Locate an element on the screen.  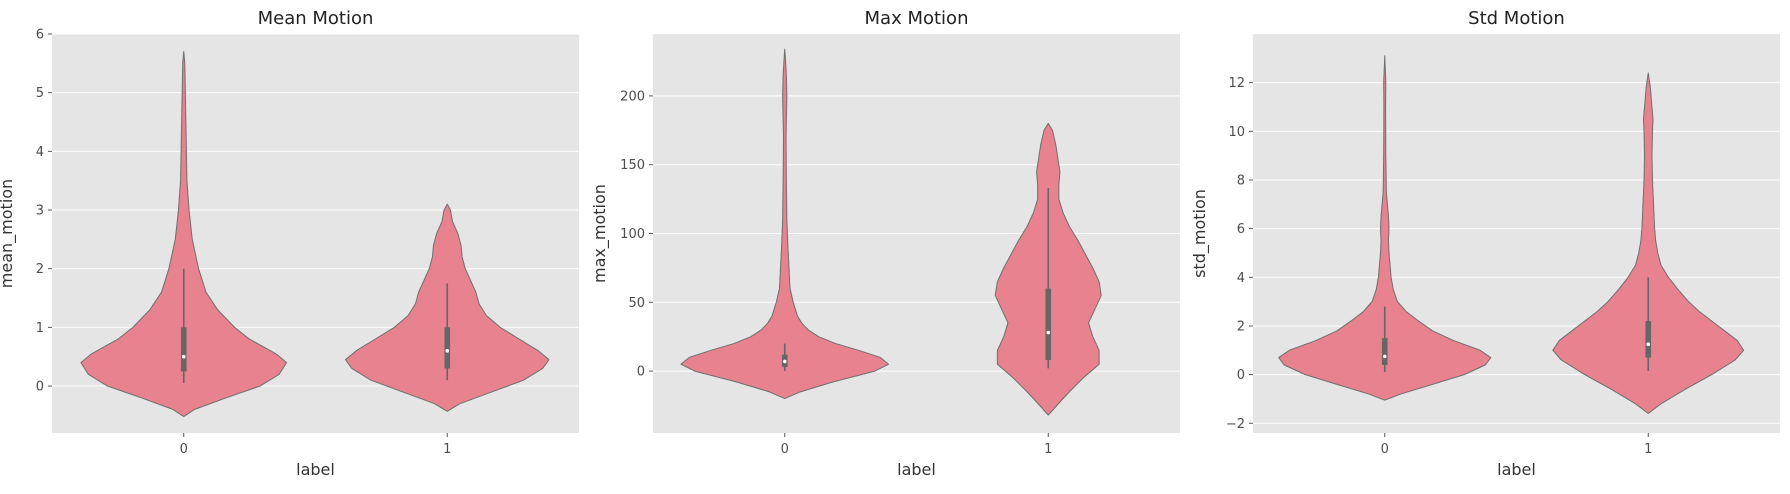
y-tick-label: 3 is located at coordinates (40, 211).